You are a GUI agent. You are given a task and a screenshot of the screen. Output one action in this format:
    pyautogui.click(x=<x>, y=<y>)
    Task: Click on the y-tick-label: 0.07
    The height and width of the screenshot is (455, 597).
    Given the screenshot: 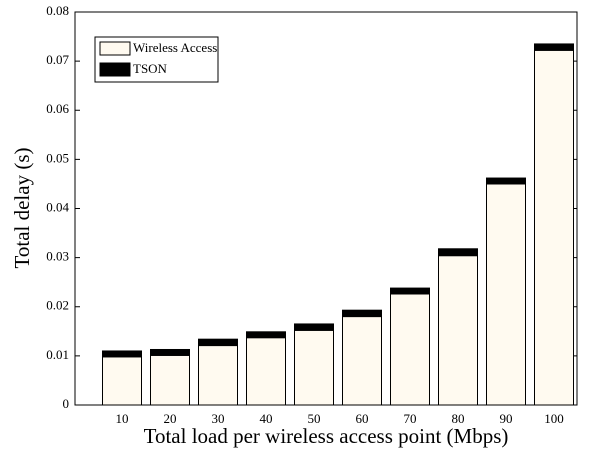 What is the action you would take?
    pyautogui.click(x=57, y=59)
    